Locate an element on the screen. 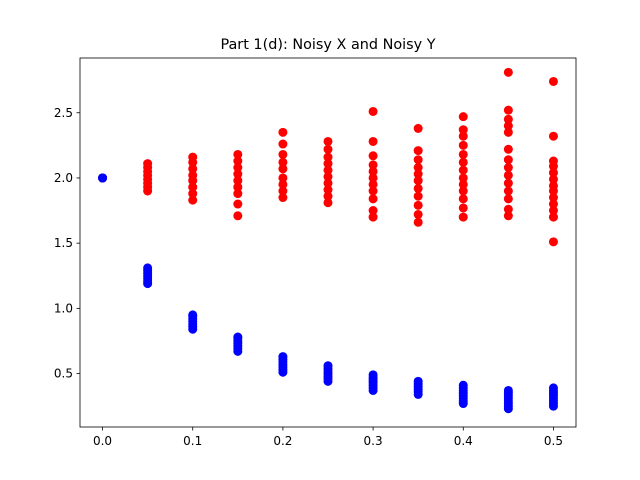  x-tick-label-1: 0.1 is located at coordinates (192, 441).